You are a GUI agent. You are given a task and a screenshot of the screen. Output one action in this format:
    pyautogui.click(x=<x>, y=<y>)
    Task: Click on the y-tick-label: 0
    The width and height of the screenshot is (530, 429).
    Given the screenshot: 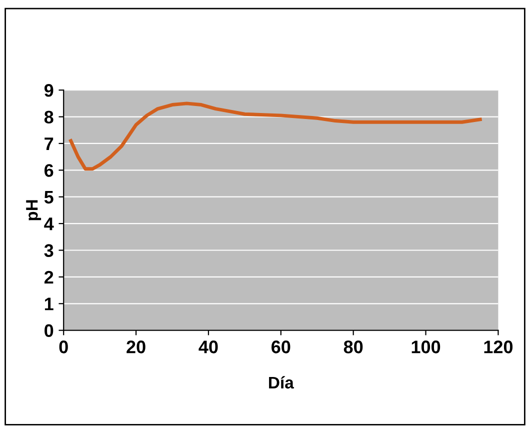 What is the action you would take?
    pyautogui.click(x=49, y=331)
    